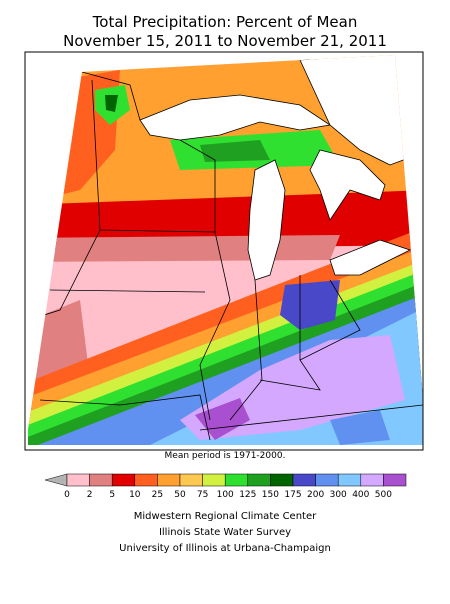 The width and height of the screenshot is (450, 604). I want to click on legend-label: 500, so click(383, 495).